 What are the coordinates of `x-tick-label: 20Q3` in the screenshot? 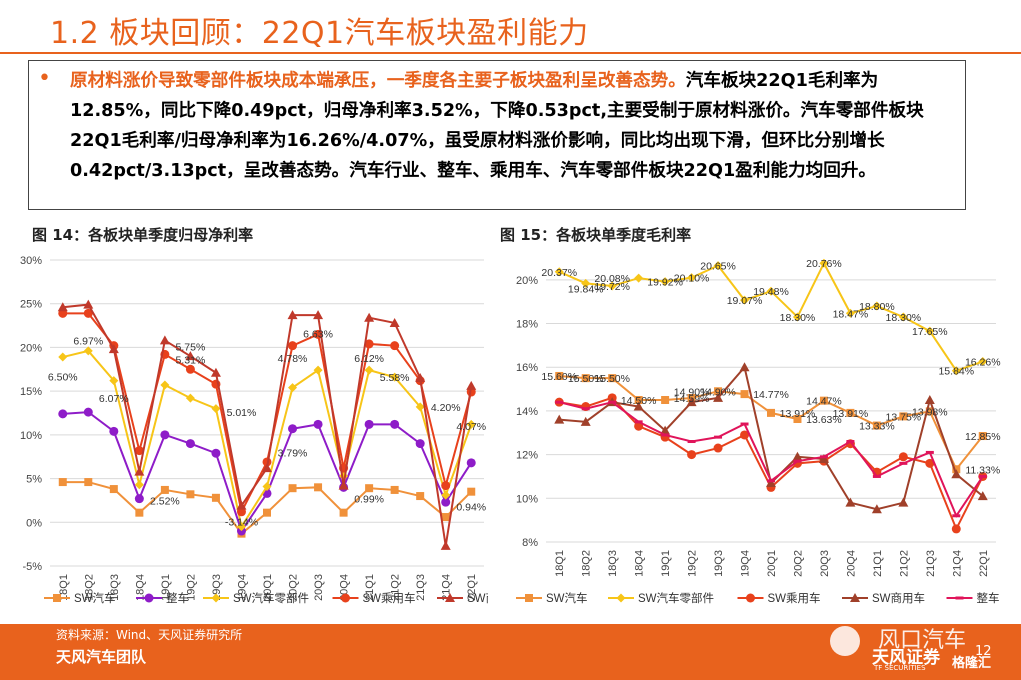 It's located at (319, 587).